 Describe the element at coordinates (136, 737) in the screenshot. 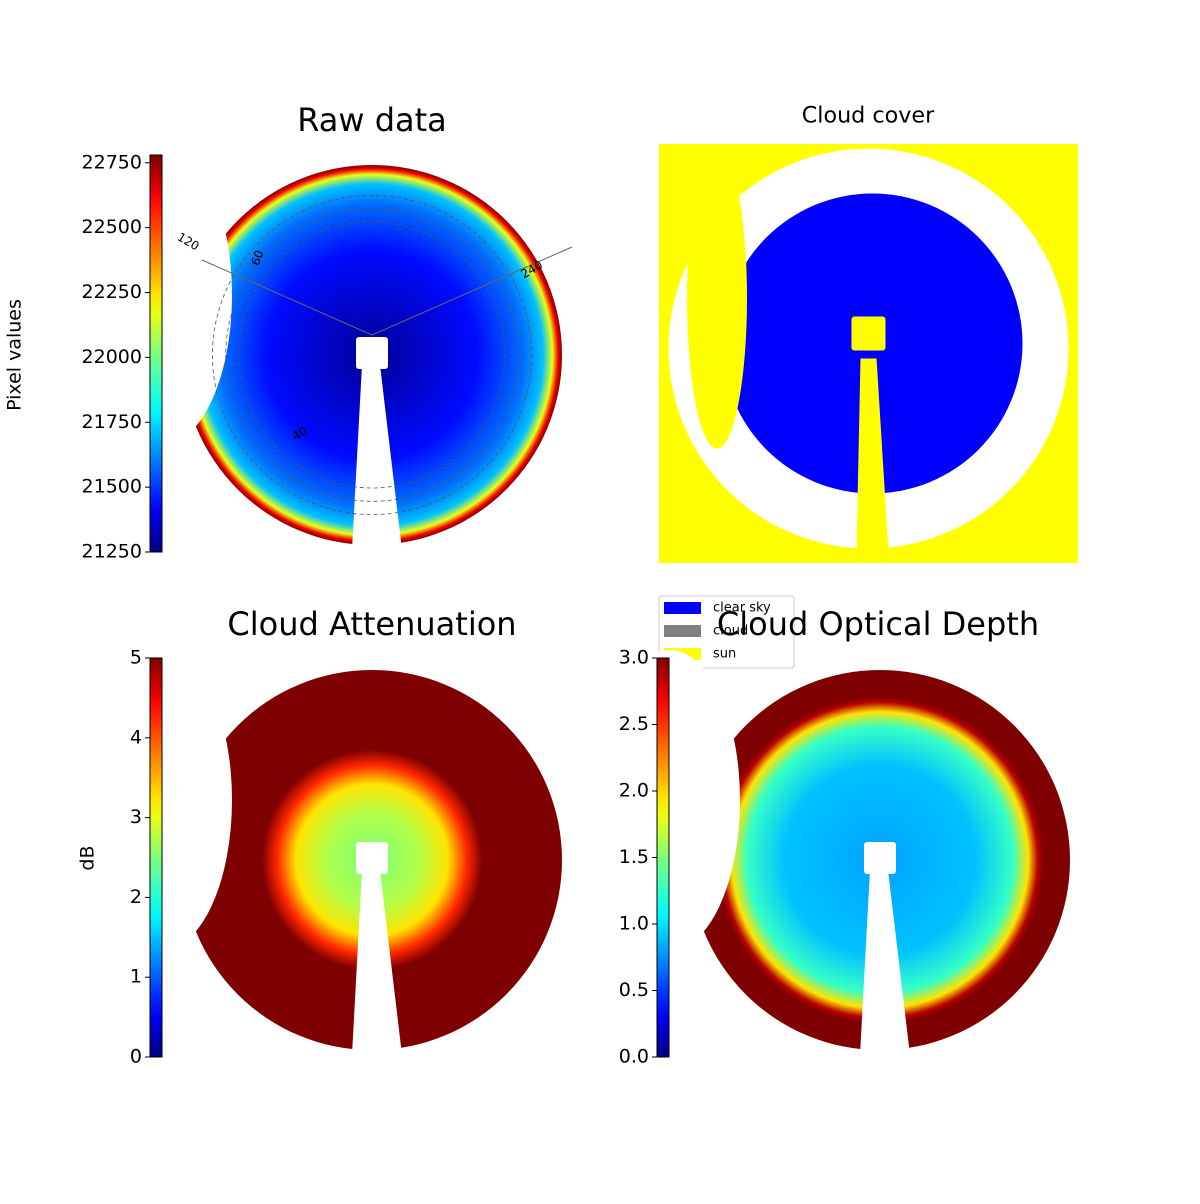

I see `colorbar-tick-label: 4` at that location.